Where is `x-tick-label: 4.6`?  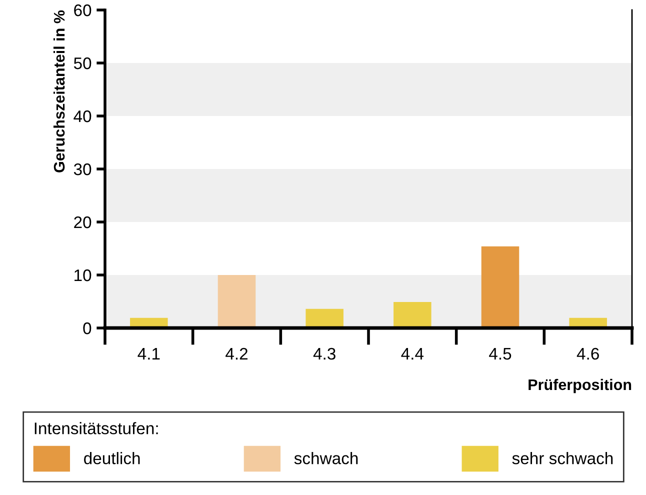
x-tick-label: 4.6 is located at coordinates (587, 354).